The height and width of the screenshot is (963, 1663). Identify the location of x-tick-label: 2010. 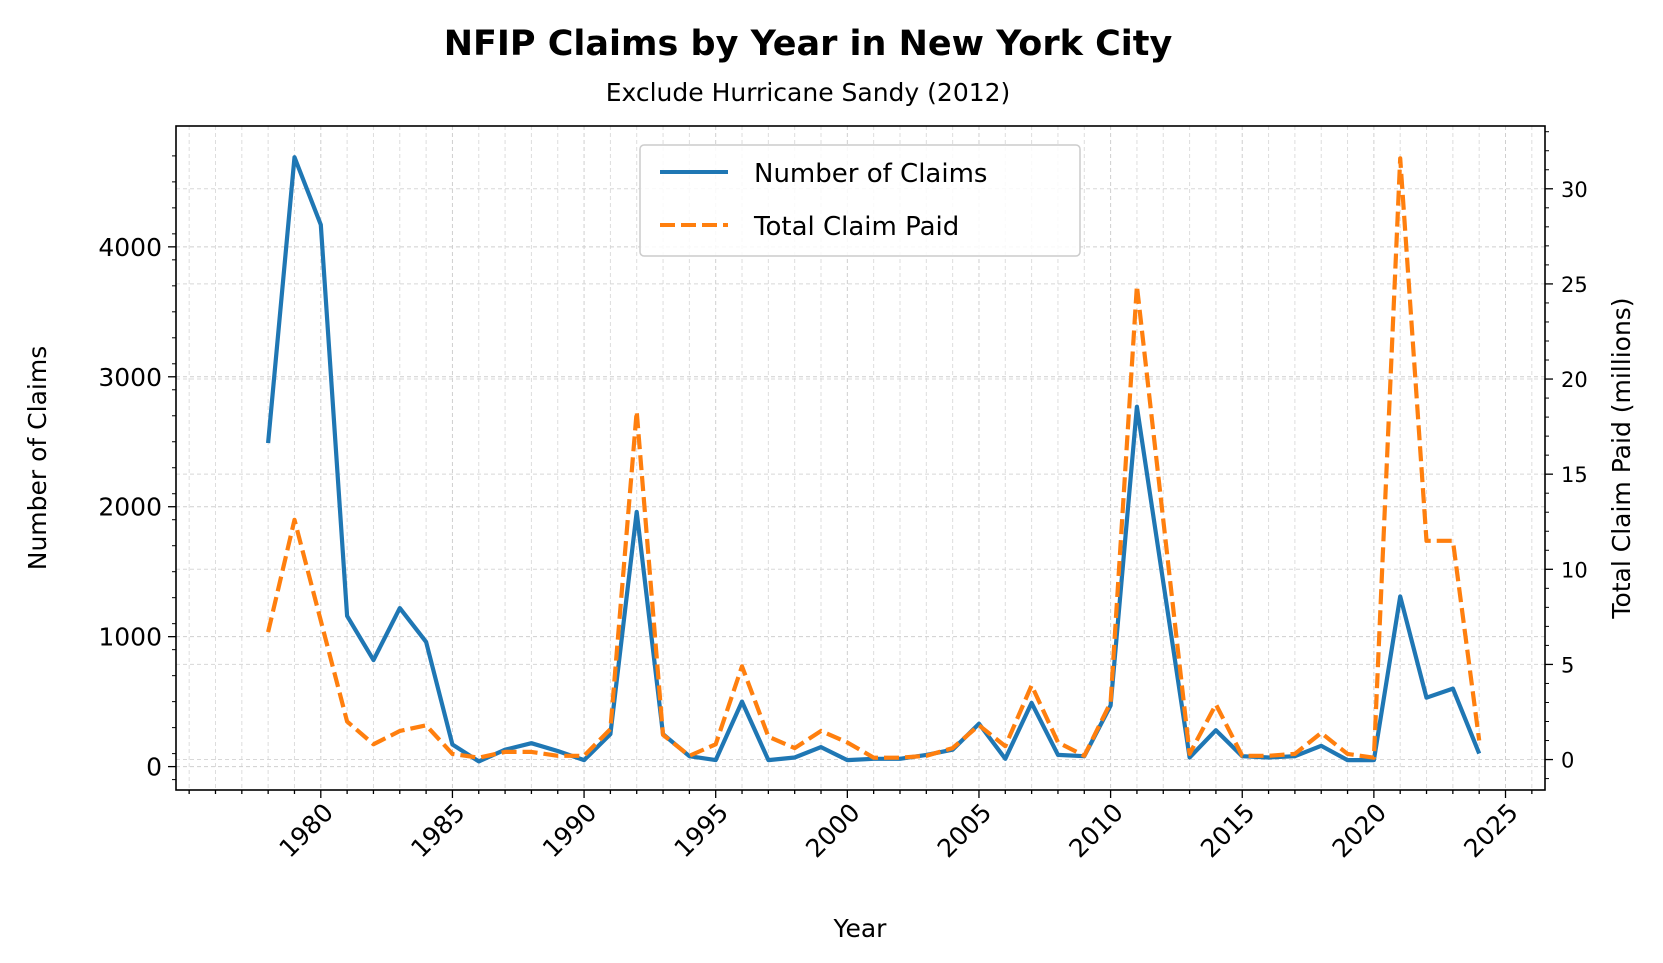
(1095, 830).